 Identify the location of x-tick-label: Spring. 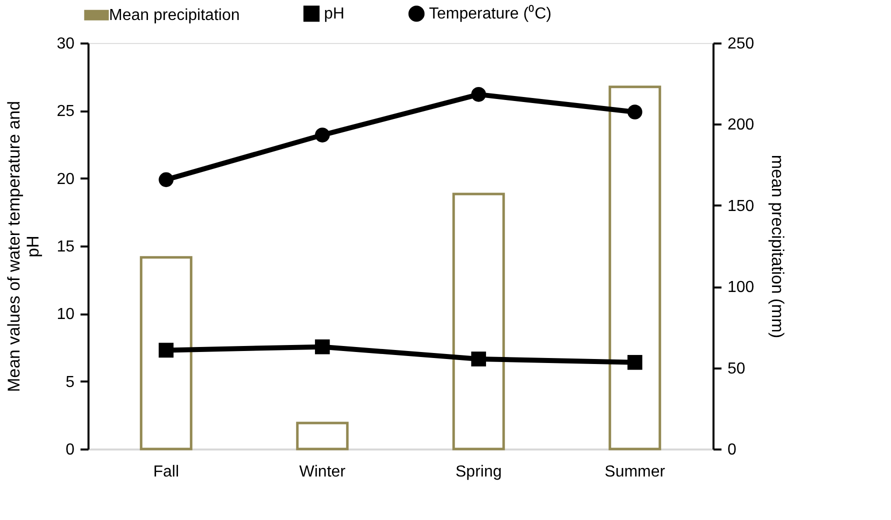
(479, 472).